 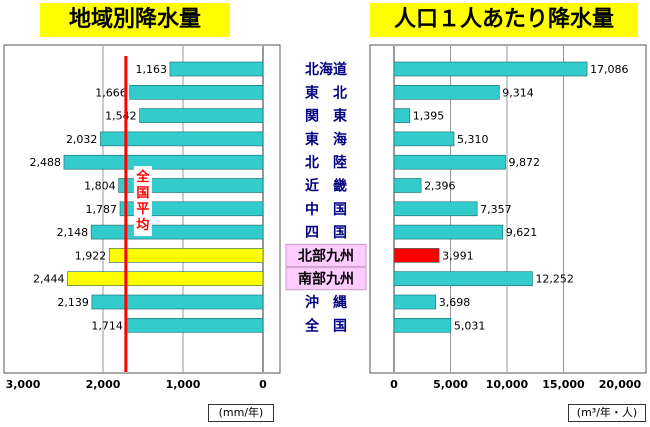 What do you see at coordinates (23, 384) in the screenshot?
I see `left-tick-label: 3,000` at bounding box center [23, 384].